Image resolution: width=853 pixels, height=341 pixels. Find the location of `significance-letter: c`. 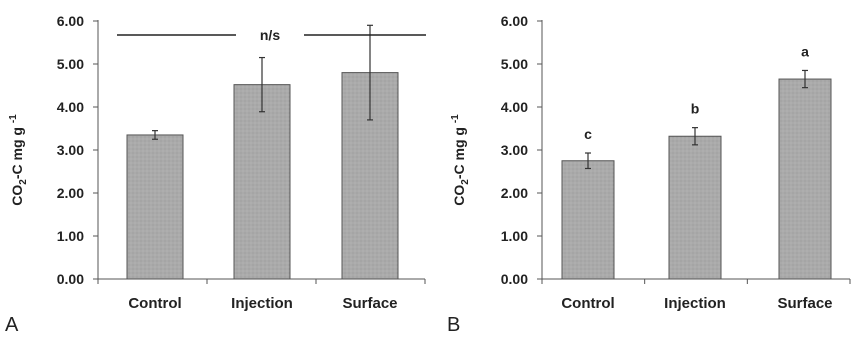

significance-letter: c is located at coordinates (588, 134).